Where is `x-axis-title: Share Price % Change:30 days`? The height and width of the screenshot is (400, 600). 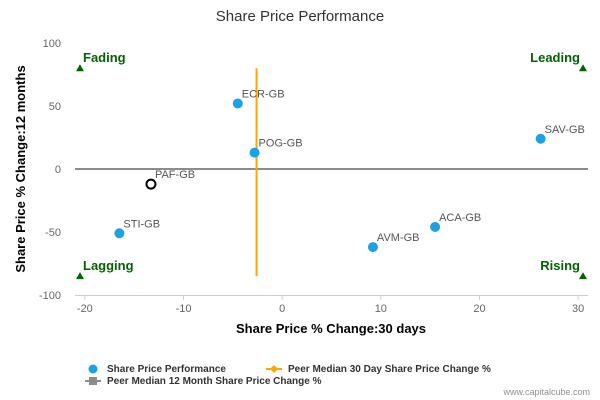
x-axis-title: Share Price % Change:30 days is located at coordinates (331, 328).